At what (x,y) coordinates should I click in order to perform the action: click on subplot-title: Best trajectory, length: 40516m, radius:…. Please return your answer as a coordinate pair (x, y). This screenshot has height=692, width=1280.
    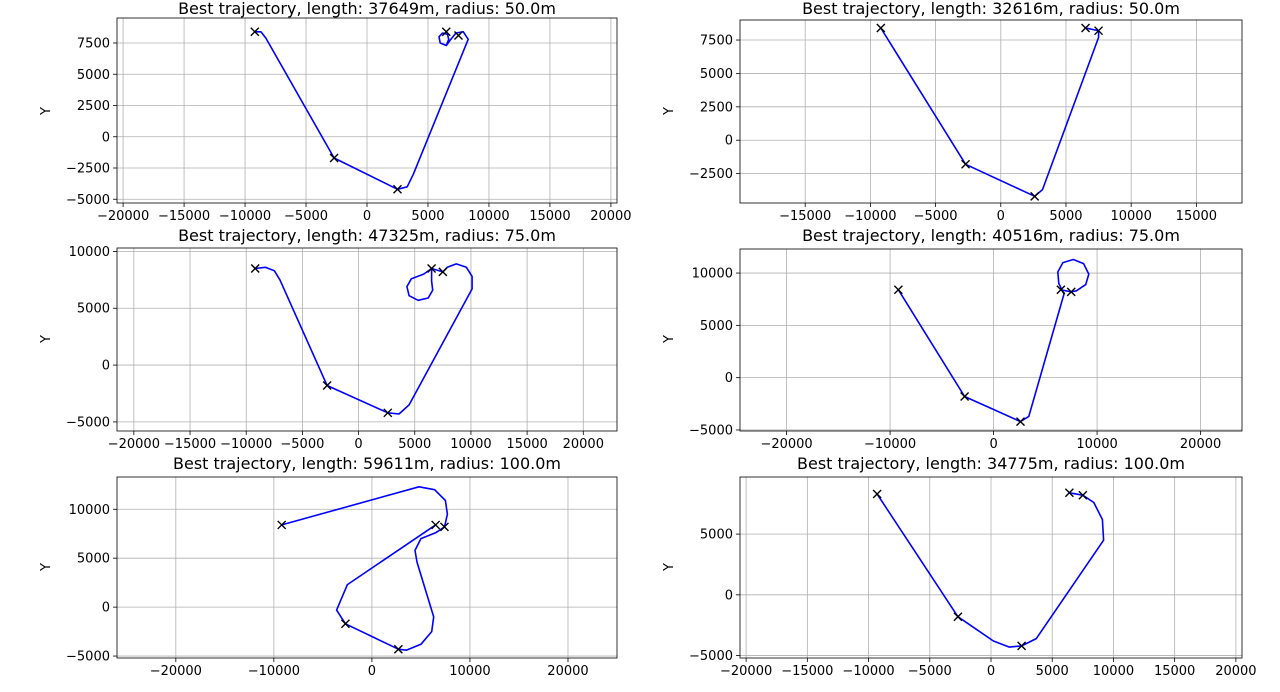
    Looking at the image, I should click on (991, 235).